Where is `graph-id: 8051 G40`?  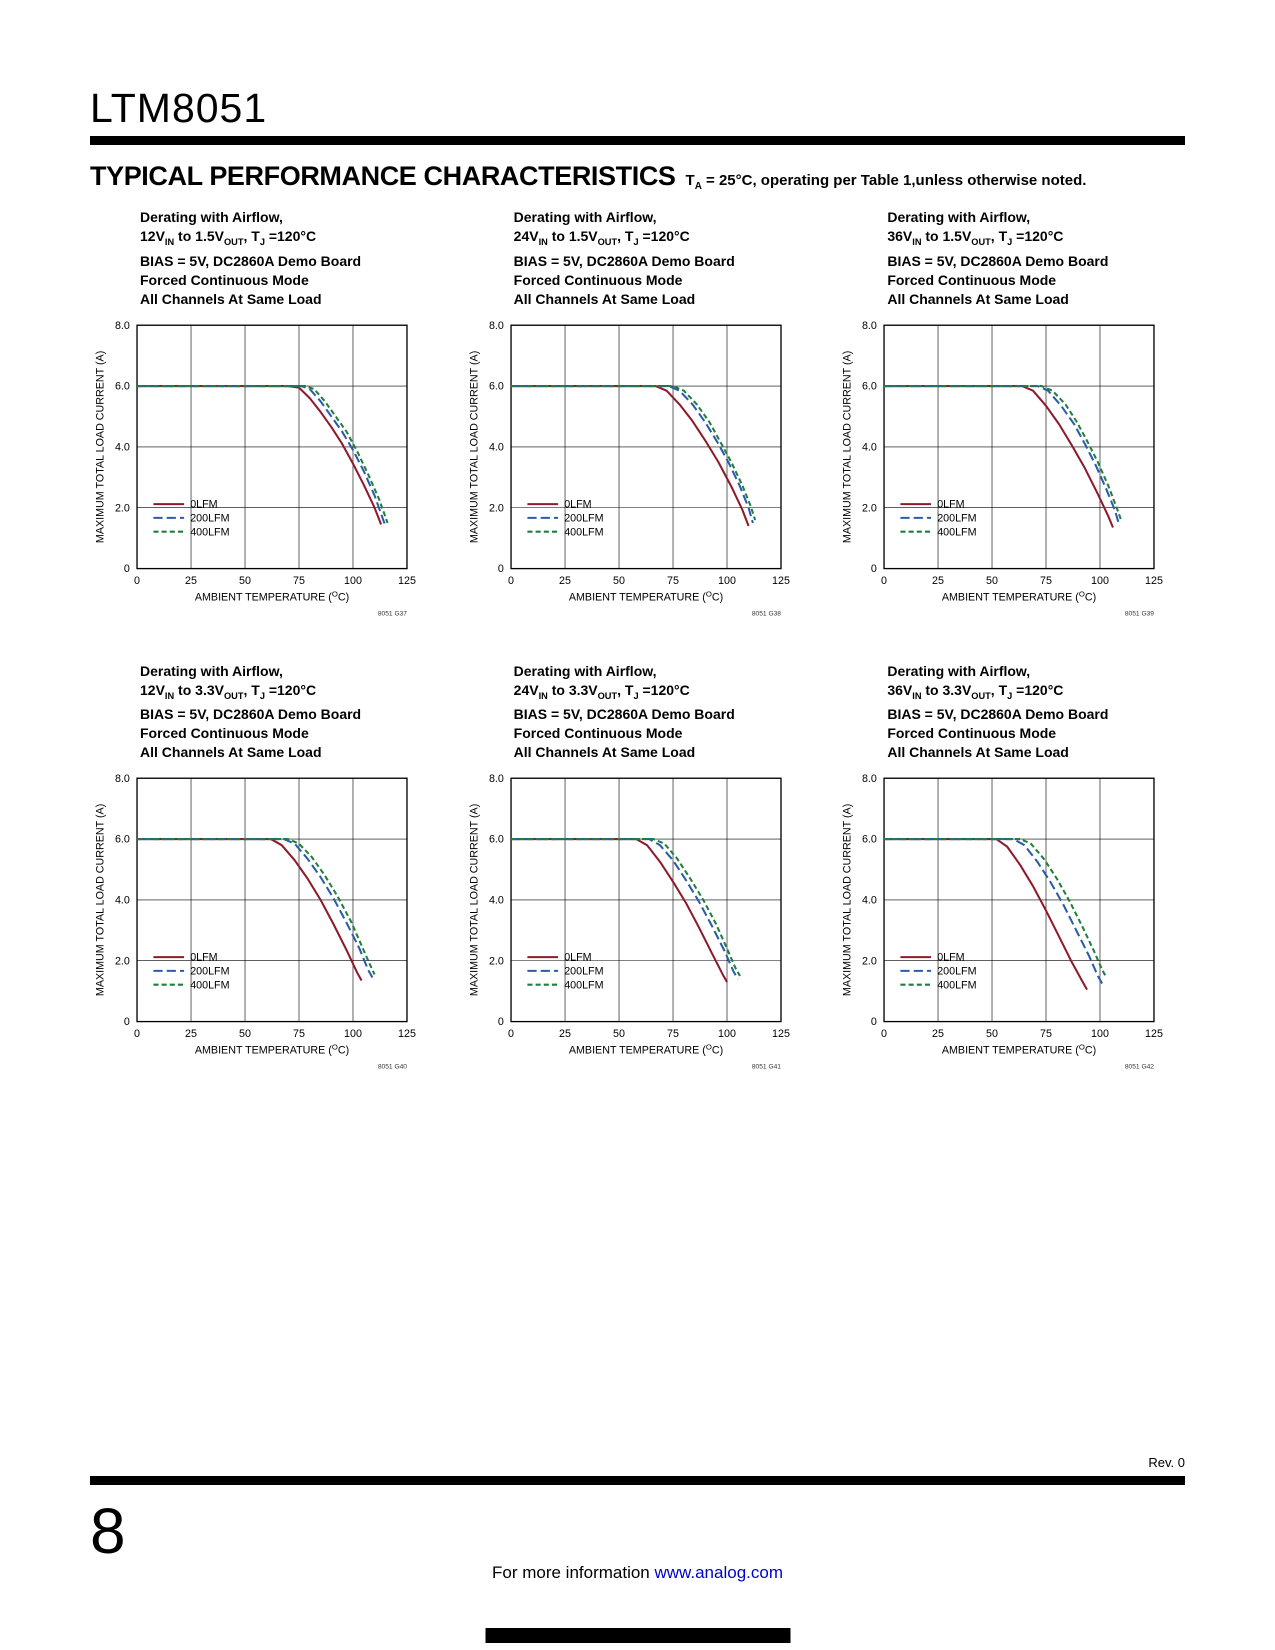
graph-id: 8051 G40 is located at coordinates (392, 1067).